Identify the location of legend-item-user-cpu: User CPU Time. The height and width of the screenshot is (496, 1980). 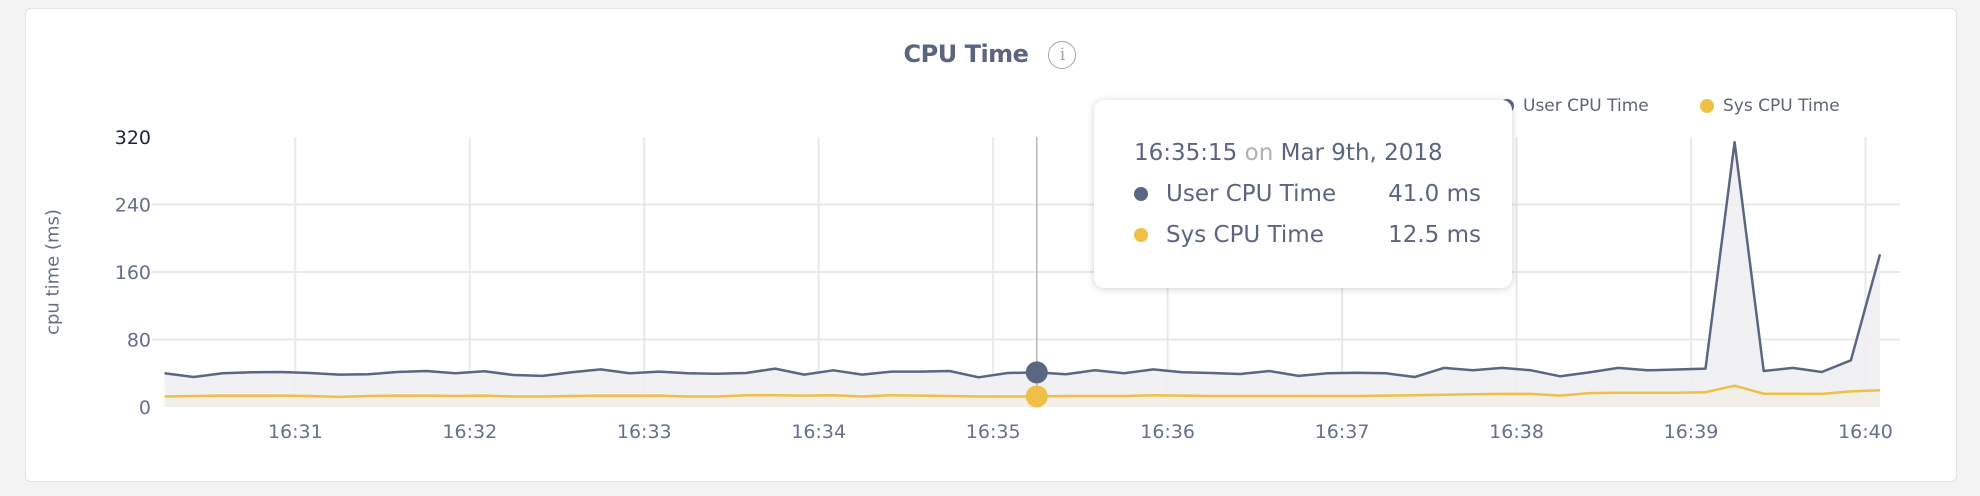
(1574, 106).